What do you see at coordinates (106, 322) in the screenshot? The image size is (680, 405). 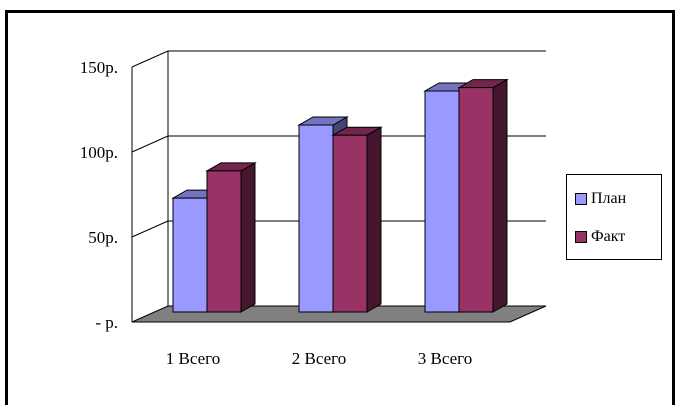 I see `y-tick-label-3: - р.` at bounding box center [106, 322].